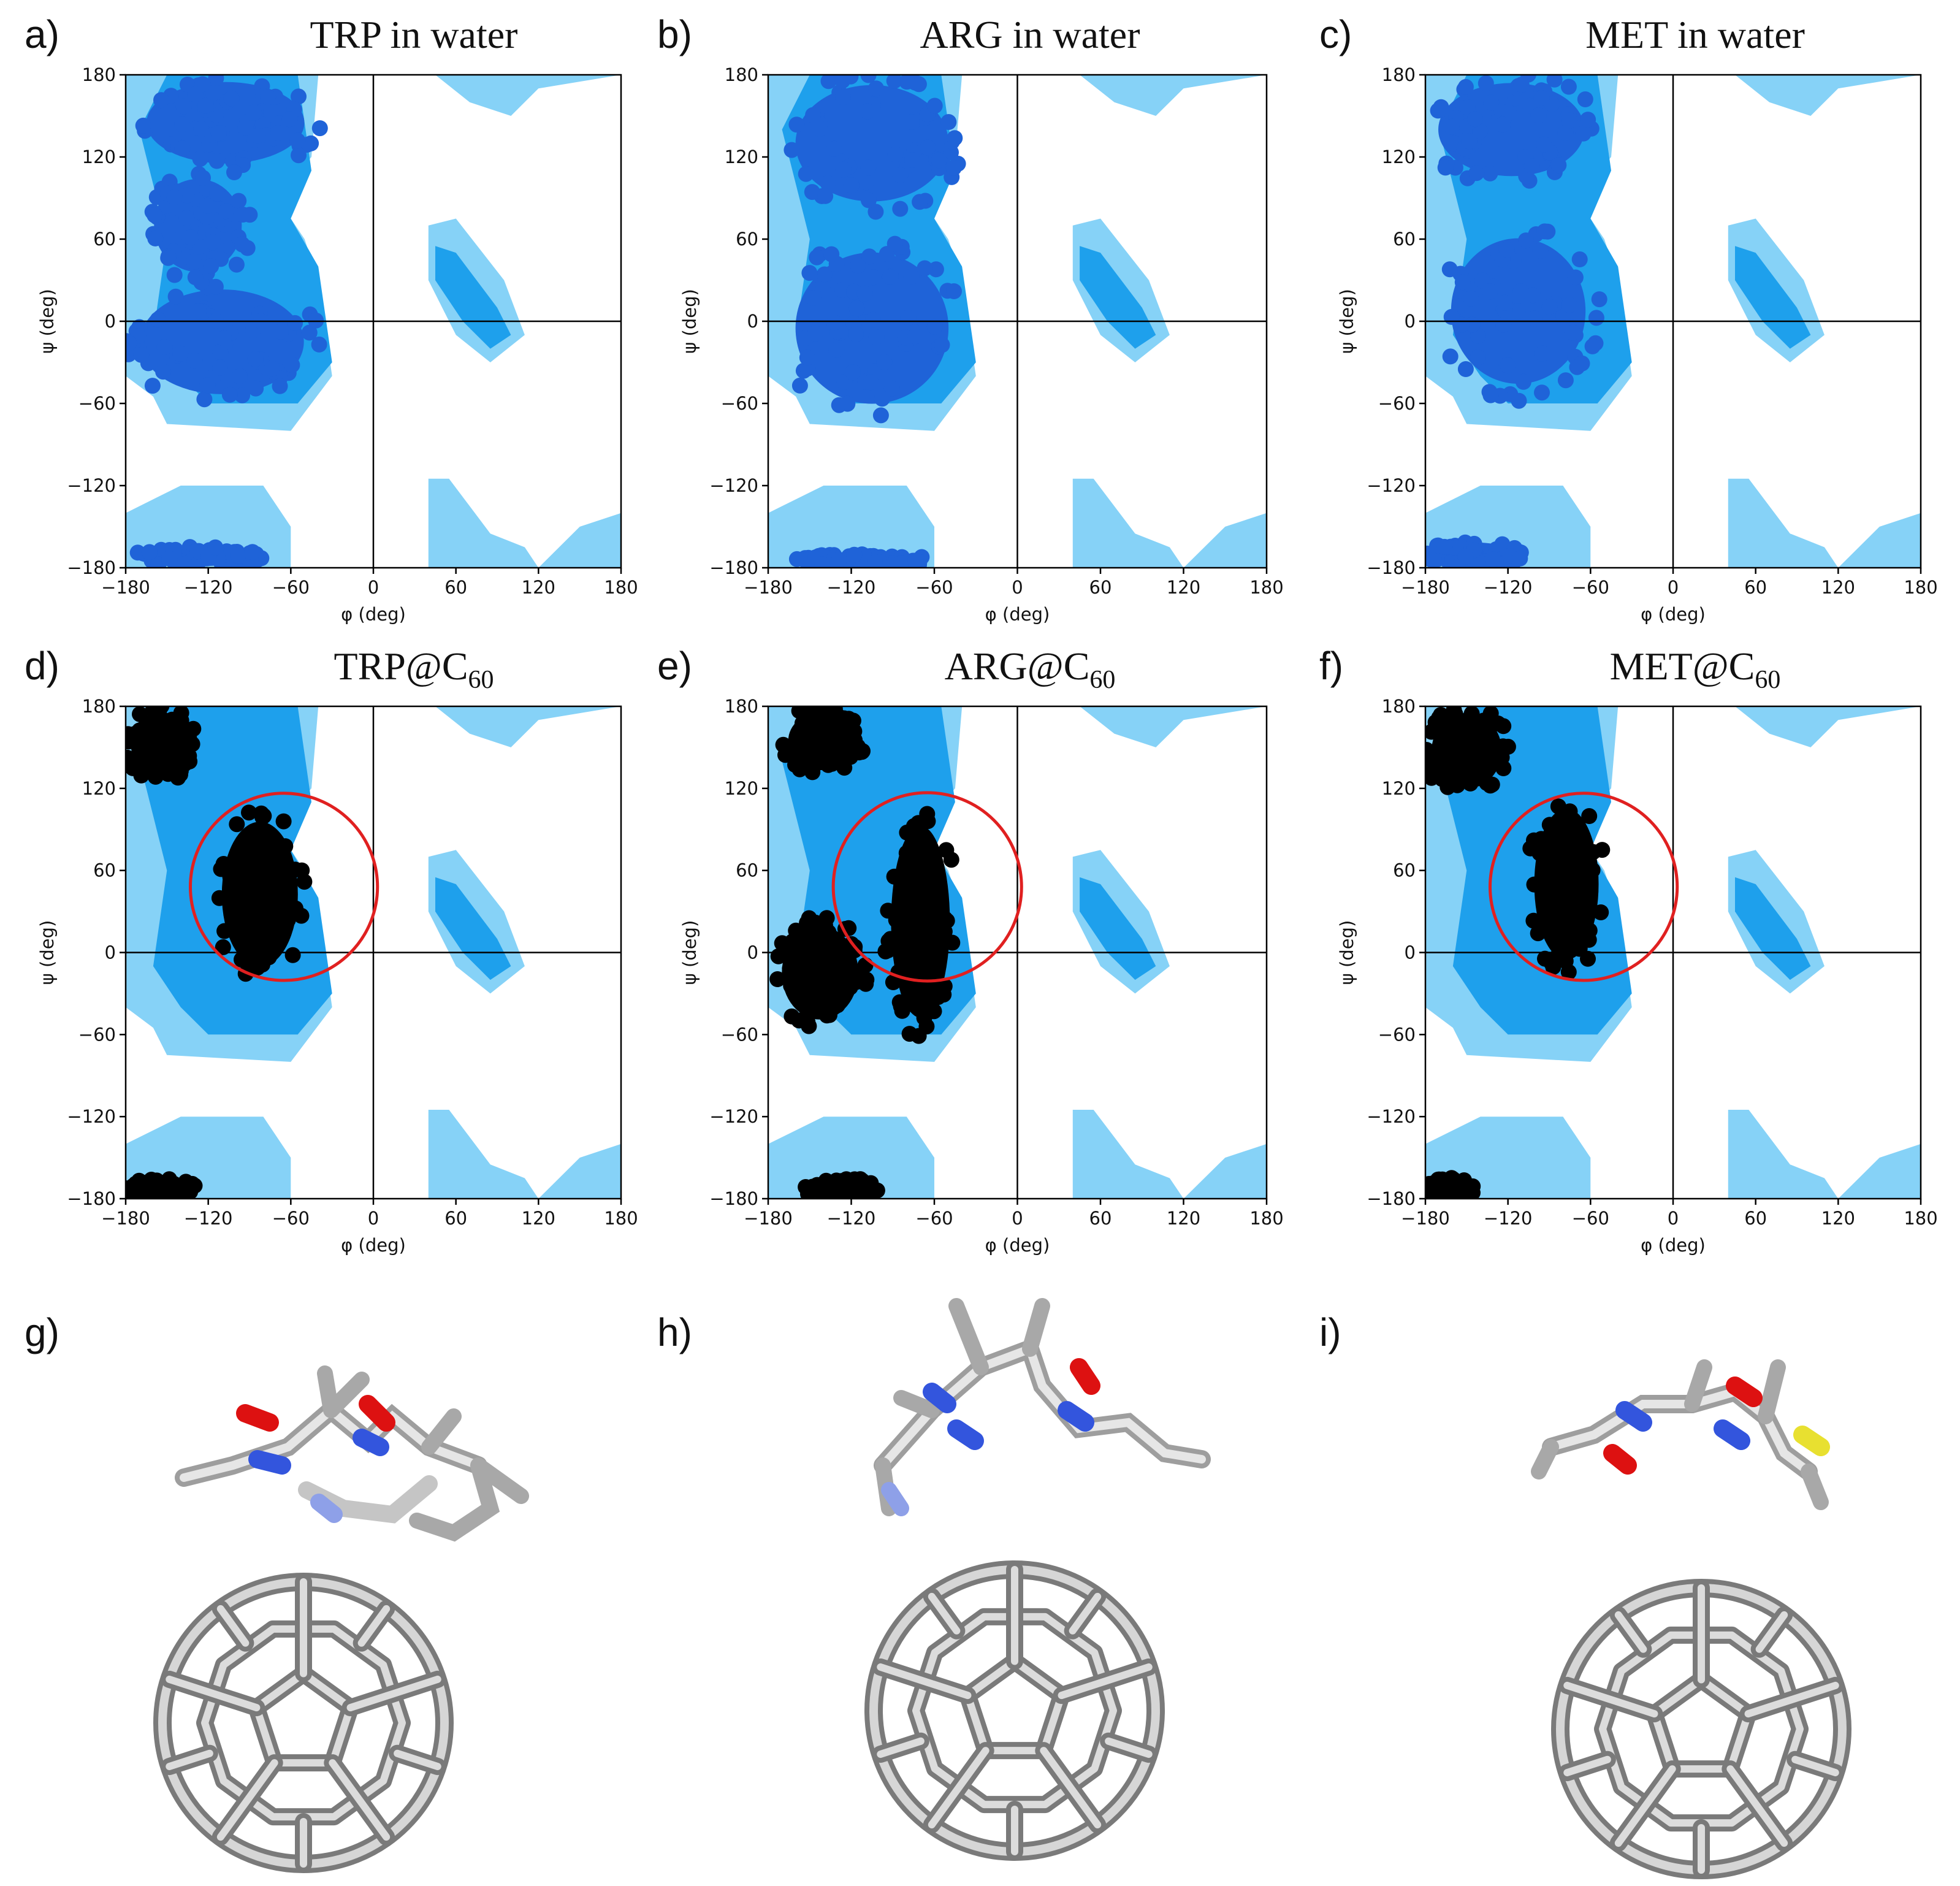 This screenshot has height=1886, width=1960. I want to click on y-tick-label: 60, so click(747, 239).